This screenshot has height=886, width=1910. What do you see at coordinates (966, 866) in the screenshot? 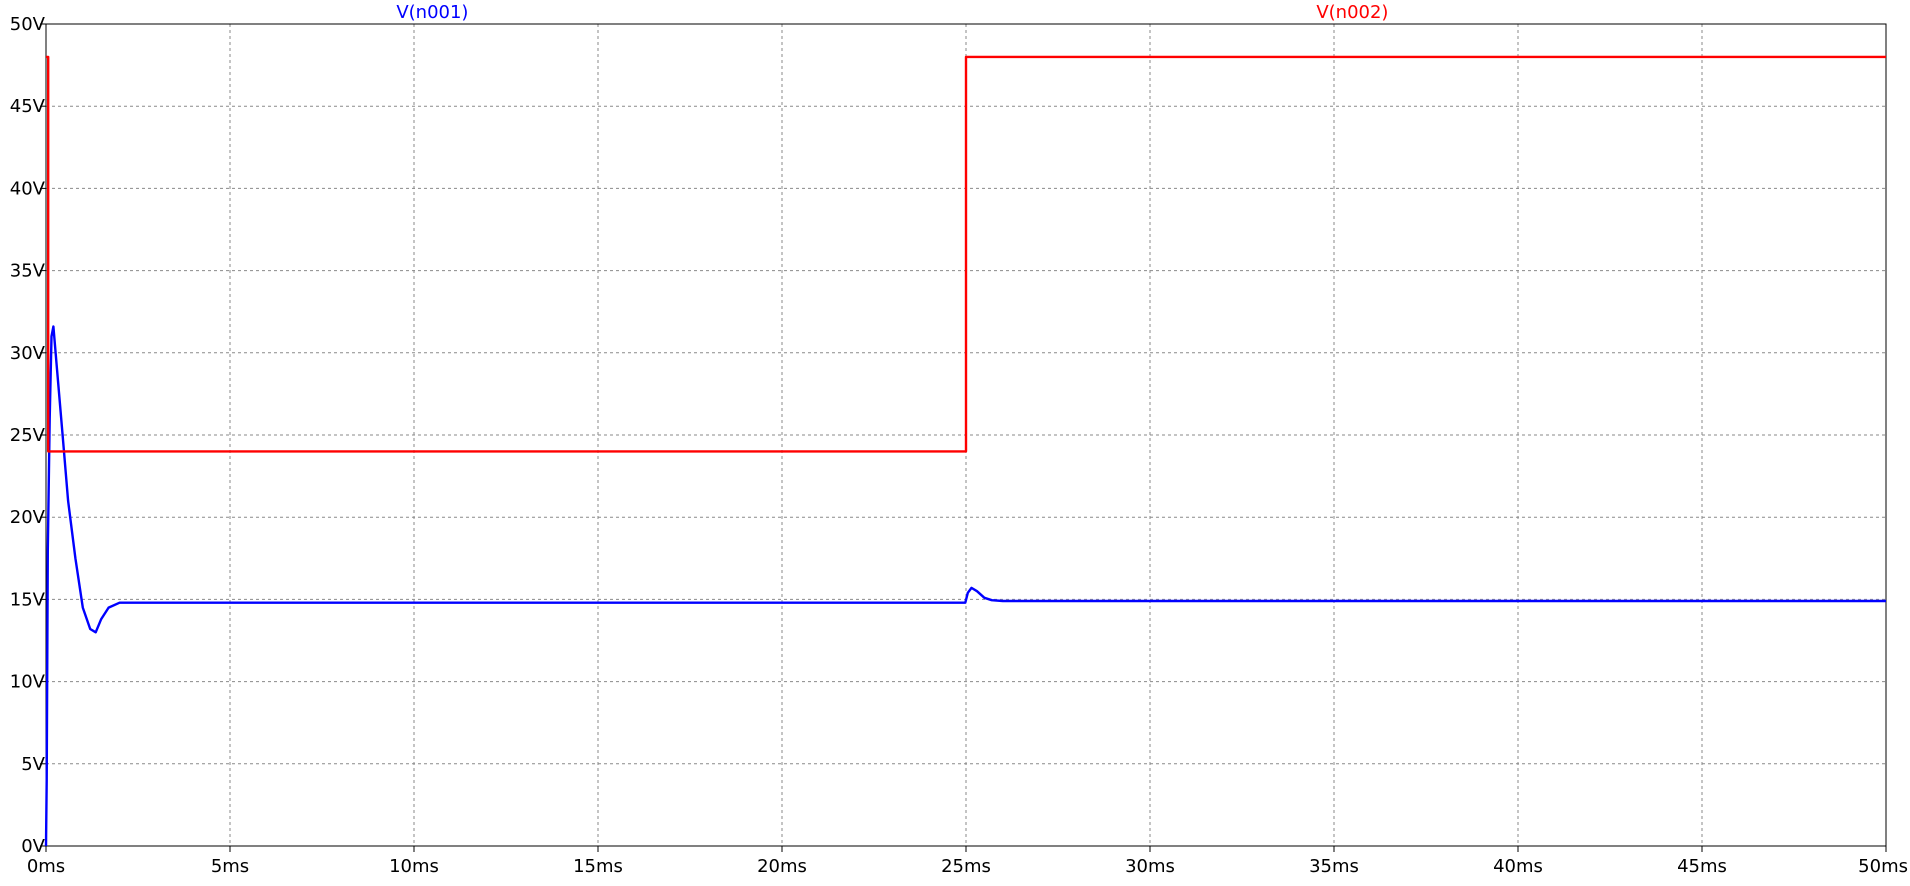
I see `x-tick-label: 25ms` at bounding box center [966, 866].